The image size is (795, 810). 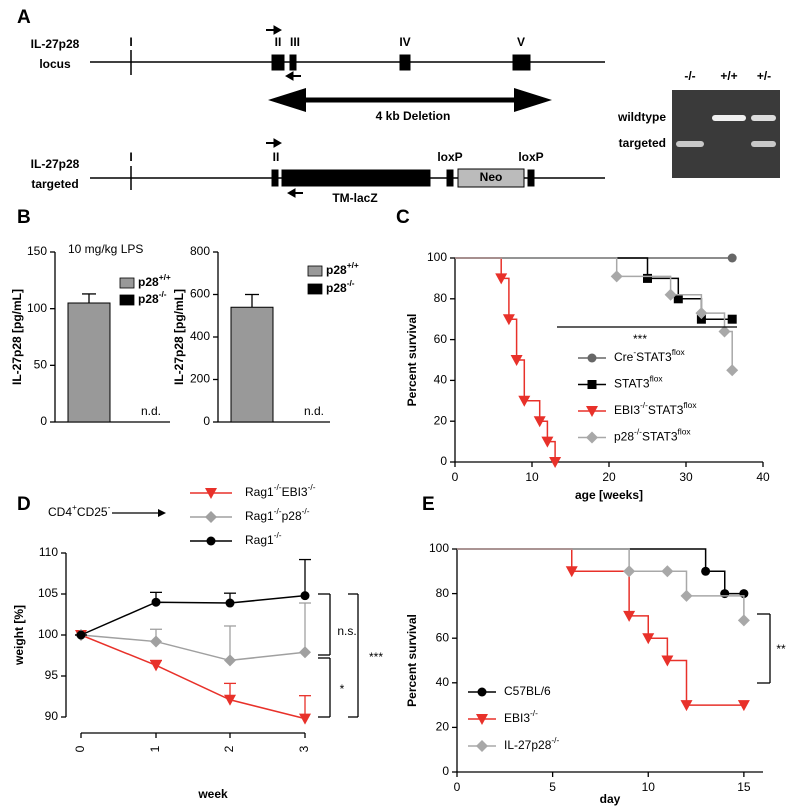 What do you see at coordinates (627, 410) in the screenshot?
I see `text-part: EBI3` at bounding box center [627, 410].